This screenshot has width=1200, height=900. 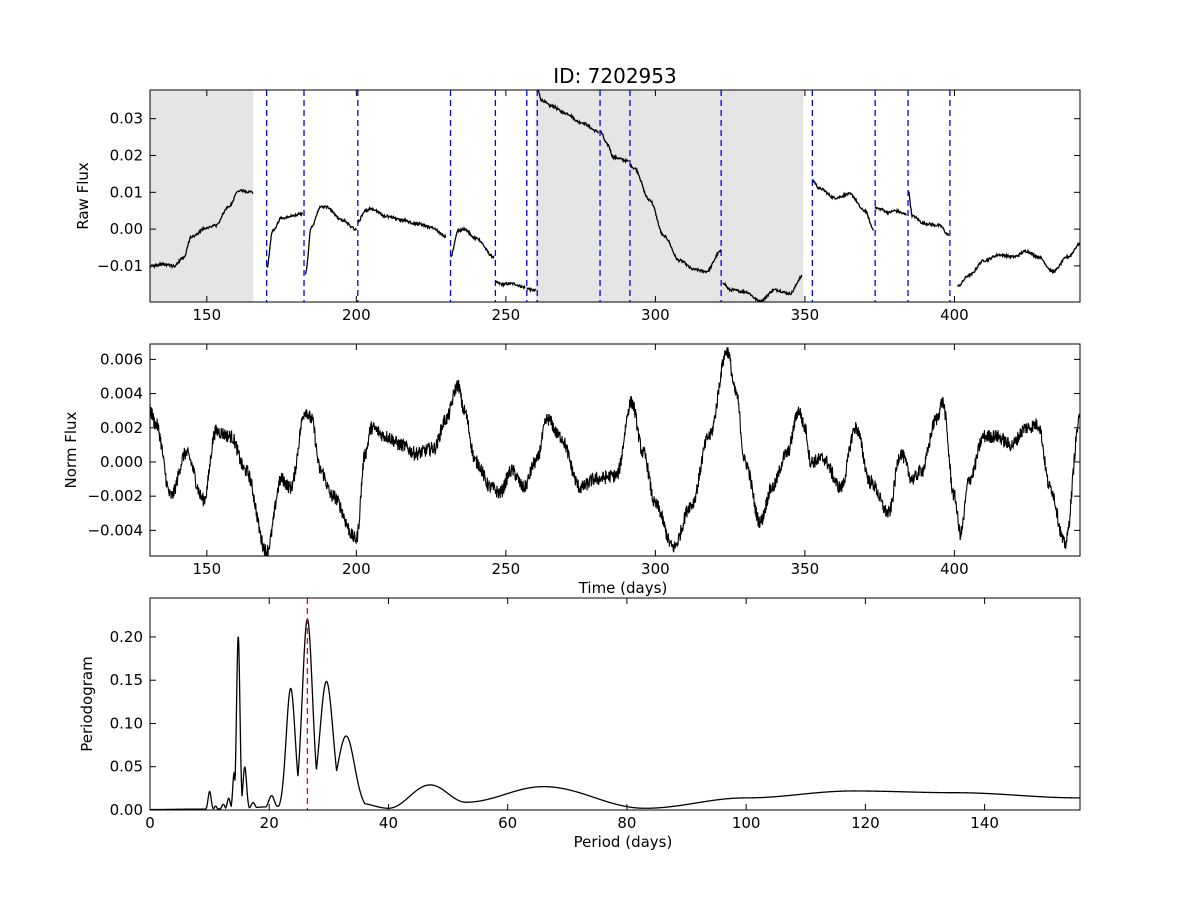 I want to click on y-tick-label: 0.10, so click(x=126, y=723).